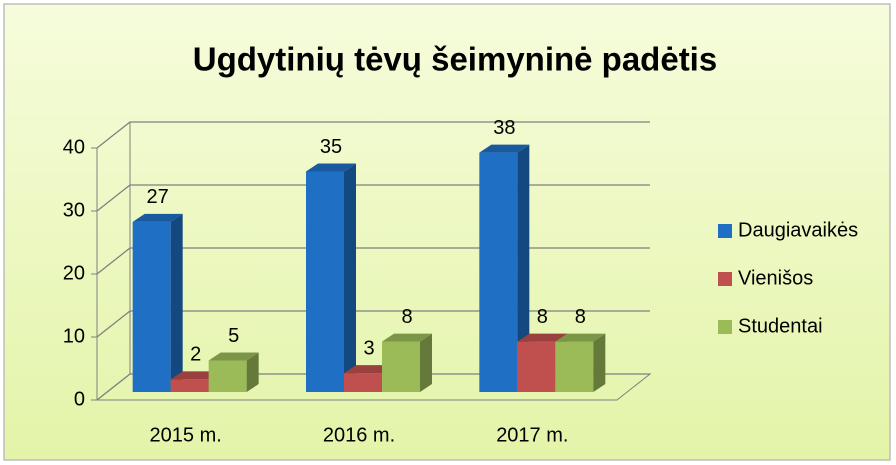 The image size is (896, 465). What do you see at coordinates (195, 355) in the screenshot?
I see `data-label: 2` at bounding box center [195, 355].